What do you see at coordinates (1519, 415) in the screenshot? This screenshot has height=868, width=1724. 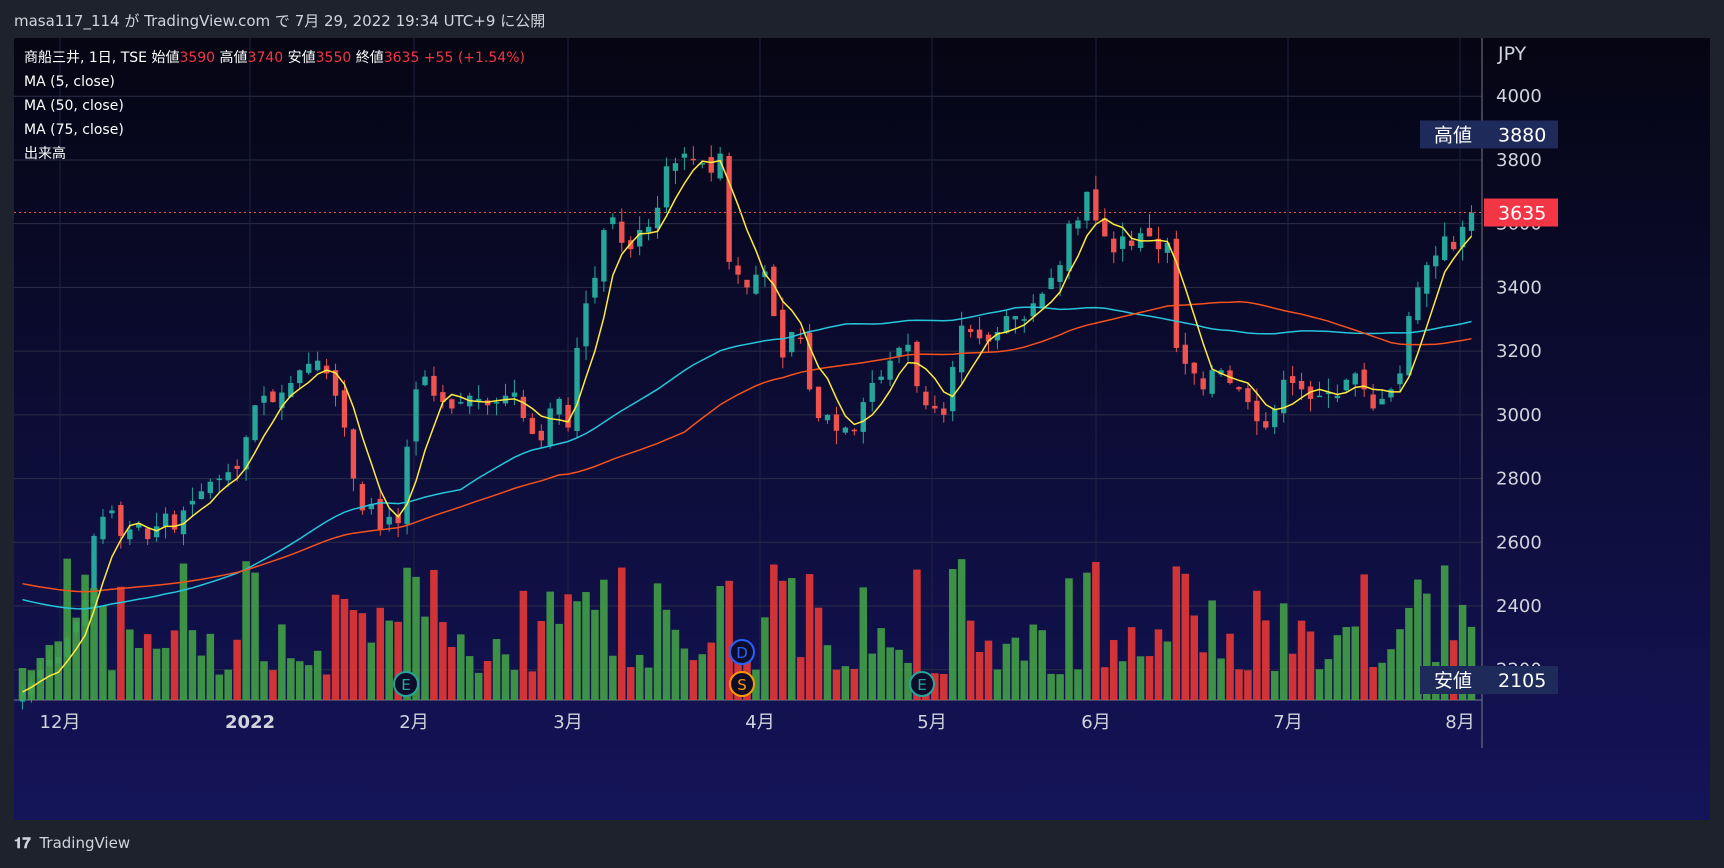 I see `price-tick-label: 3000` at bounding box center [1519, 415].